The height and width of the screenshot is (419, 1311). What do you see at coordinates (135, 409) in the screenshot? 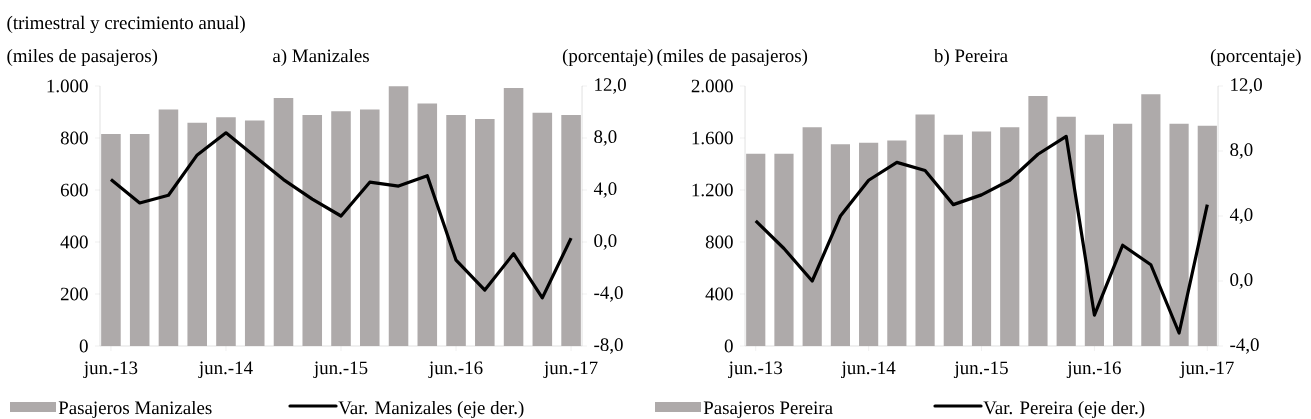
I see `legend-label: Pasajeros Manizales` at bounding box center [135, 409].